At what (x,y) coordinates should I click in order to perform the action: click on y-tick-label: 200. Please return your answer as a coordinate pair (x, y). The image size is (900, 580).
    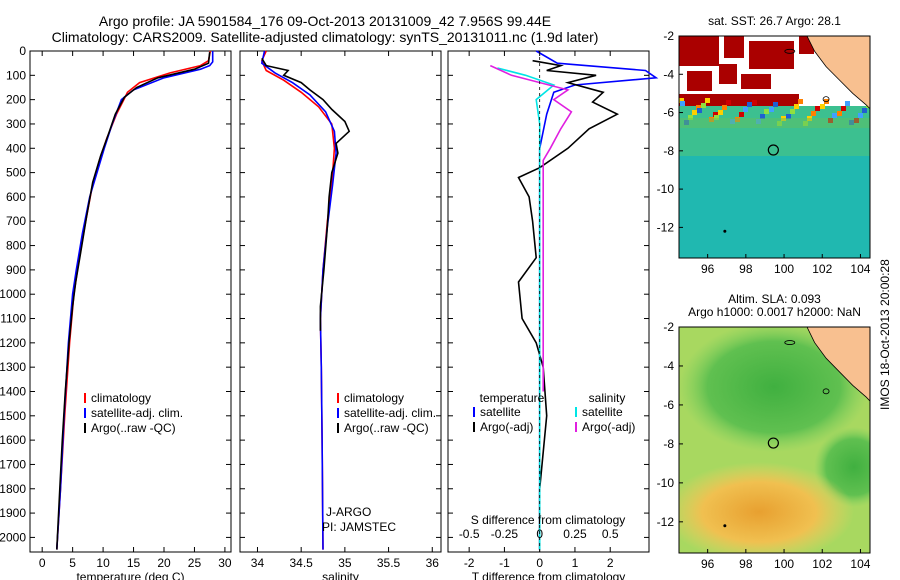
    Looking at the image, I should click on (16, 100).